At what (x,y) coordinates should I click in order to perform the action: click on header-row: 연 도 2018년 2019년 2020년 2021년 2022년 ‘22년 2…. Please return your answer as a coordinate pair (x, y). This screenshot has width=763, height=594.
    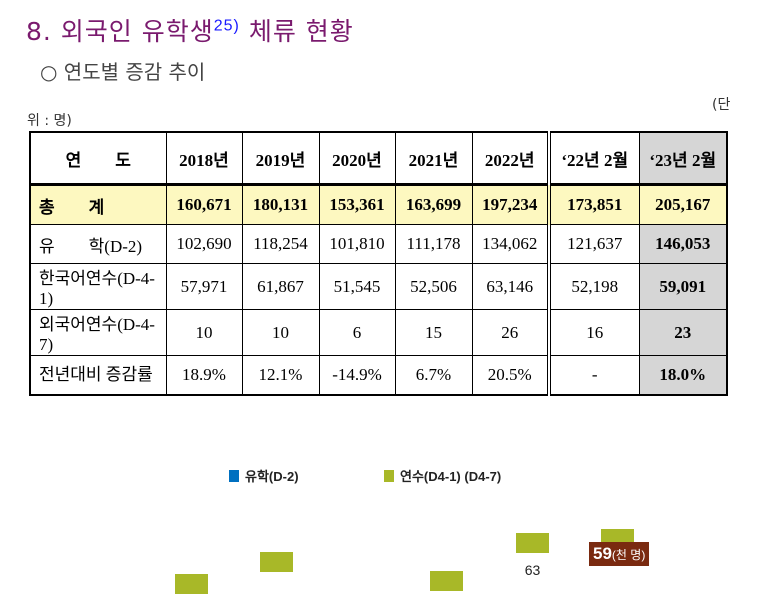
    Looking at the image, I should click on (378, 158).